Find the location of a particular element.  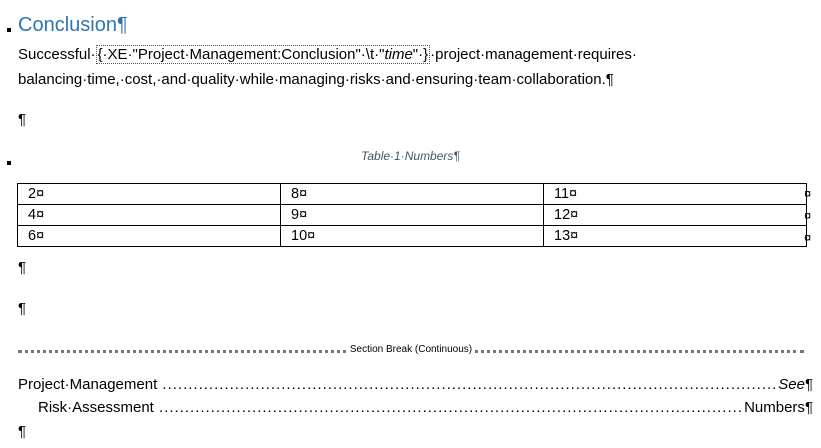

table-row: 6¤ 10¤ 13¤ is located at coordinates (412, 236).